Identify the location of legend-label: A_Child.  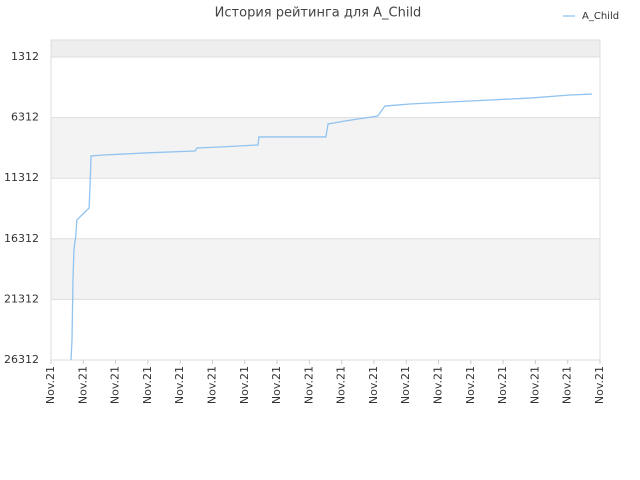
(600, 16).